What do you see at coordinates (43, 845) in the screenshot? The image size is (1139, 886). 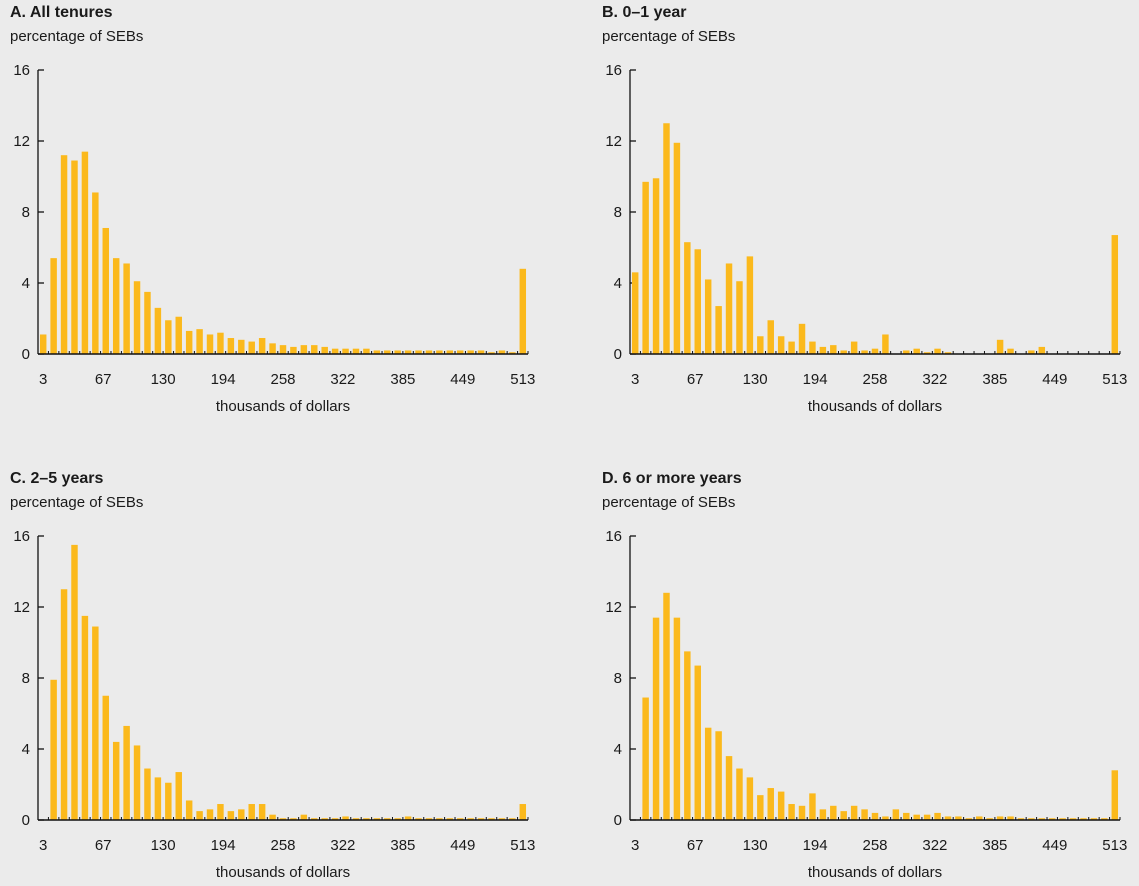 I see `x-tick-label: 3` at bounding box center [43, 845].